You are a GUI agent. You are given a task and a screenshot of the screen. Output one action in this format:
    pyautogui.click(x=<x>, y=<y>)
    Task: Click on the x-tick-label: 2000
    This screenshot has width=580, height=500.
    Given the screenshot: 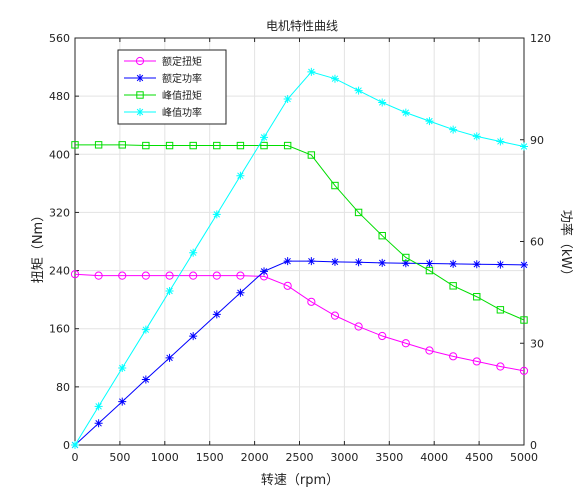 What is the action you would take?
    pyautogui.click(x=255, y=457)
    